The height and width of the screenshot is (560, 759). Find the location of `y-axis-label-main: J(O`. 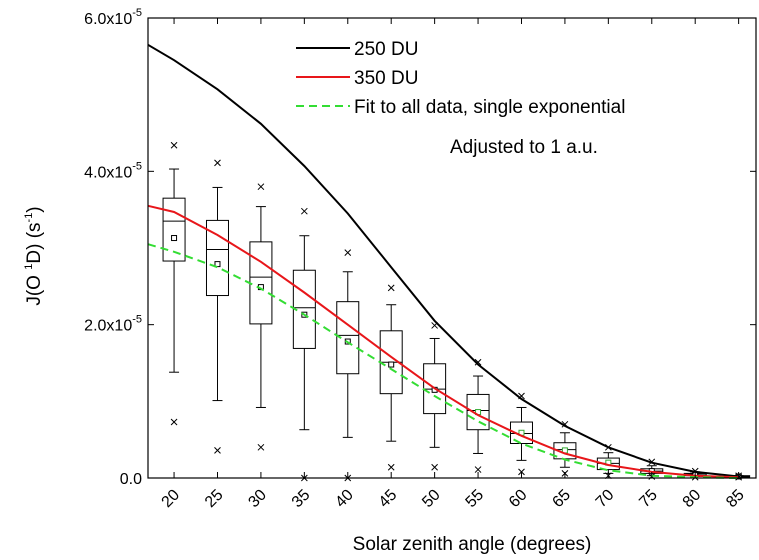

y-axis-label-main: J(O is located at coordinates (34, 288).